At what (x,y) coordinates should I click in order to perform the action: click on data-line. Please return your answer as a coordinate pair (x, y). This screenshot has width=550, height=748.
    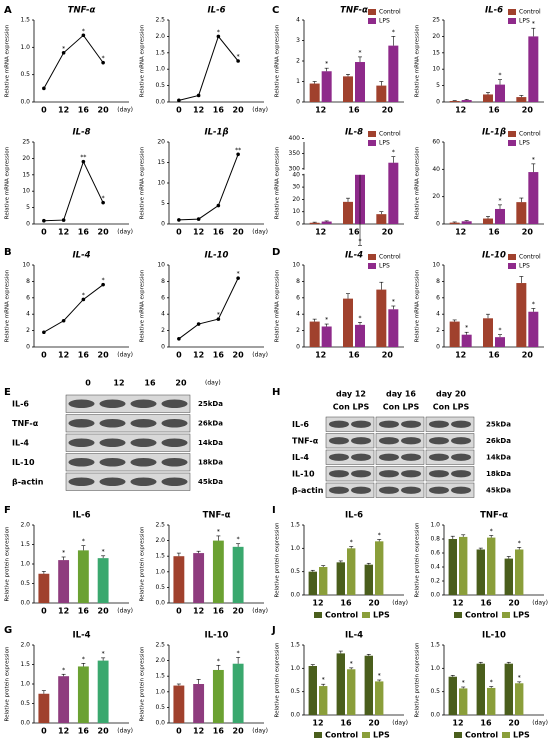
    Looking at the image, I should click on (73, 308).